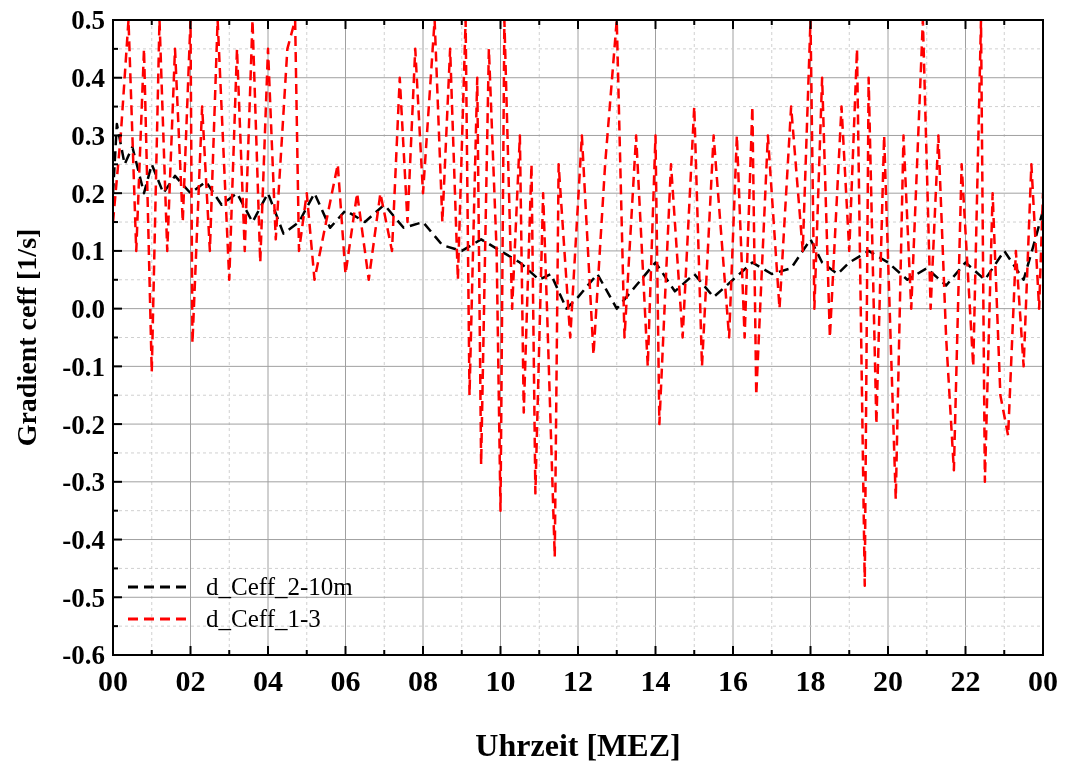  Describe the element at coordinates (578, 745) in the screenshot. I see `x-axis-title: Uhrzeit [MEZ]` at that location.